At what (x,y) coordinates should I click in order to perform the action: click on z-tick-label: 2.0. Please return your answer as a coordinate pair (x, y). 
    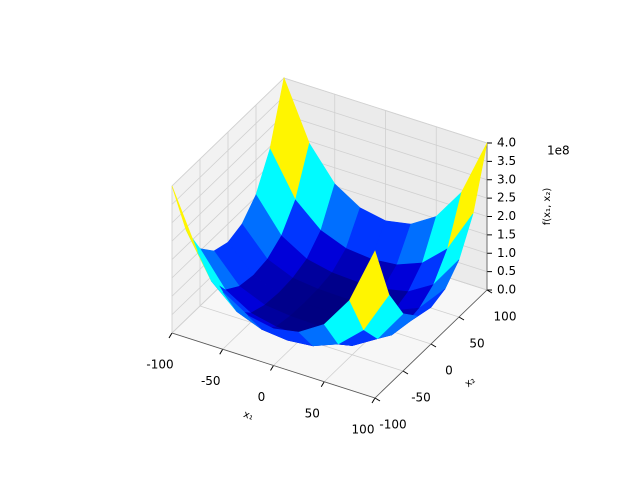
    Looking at the image, I should click on (506, 216).